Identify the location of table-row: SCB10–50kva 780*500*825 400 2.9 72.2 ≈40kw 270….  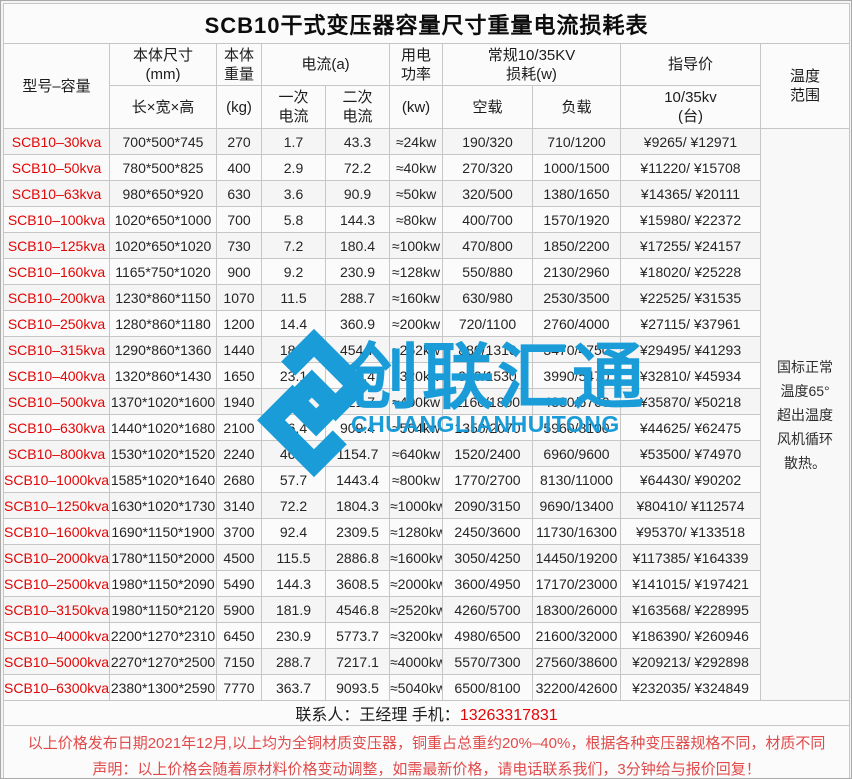
(426, 167).